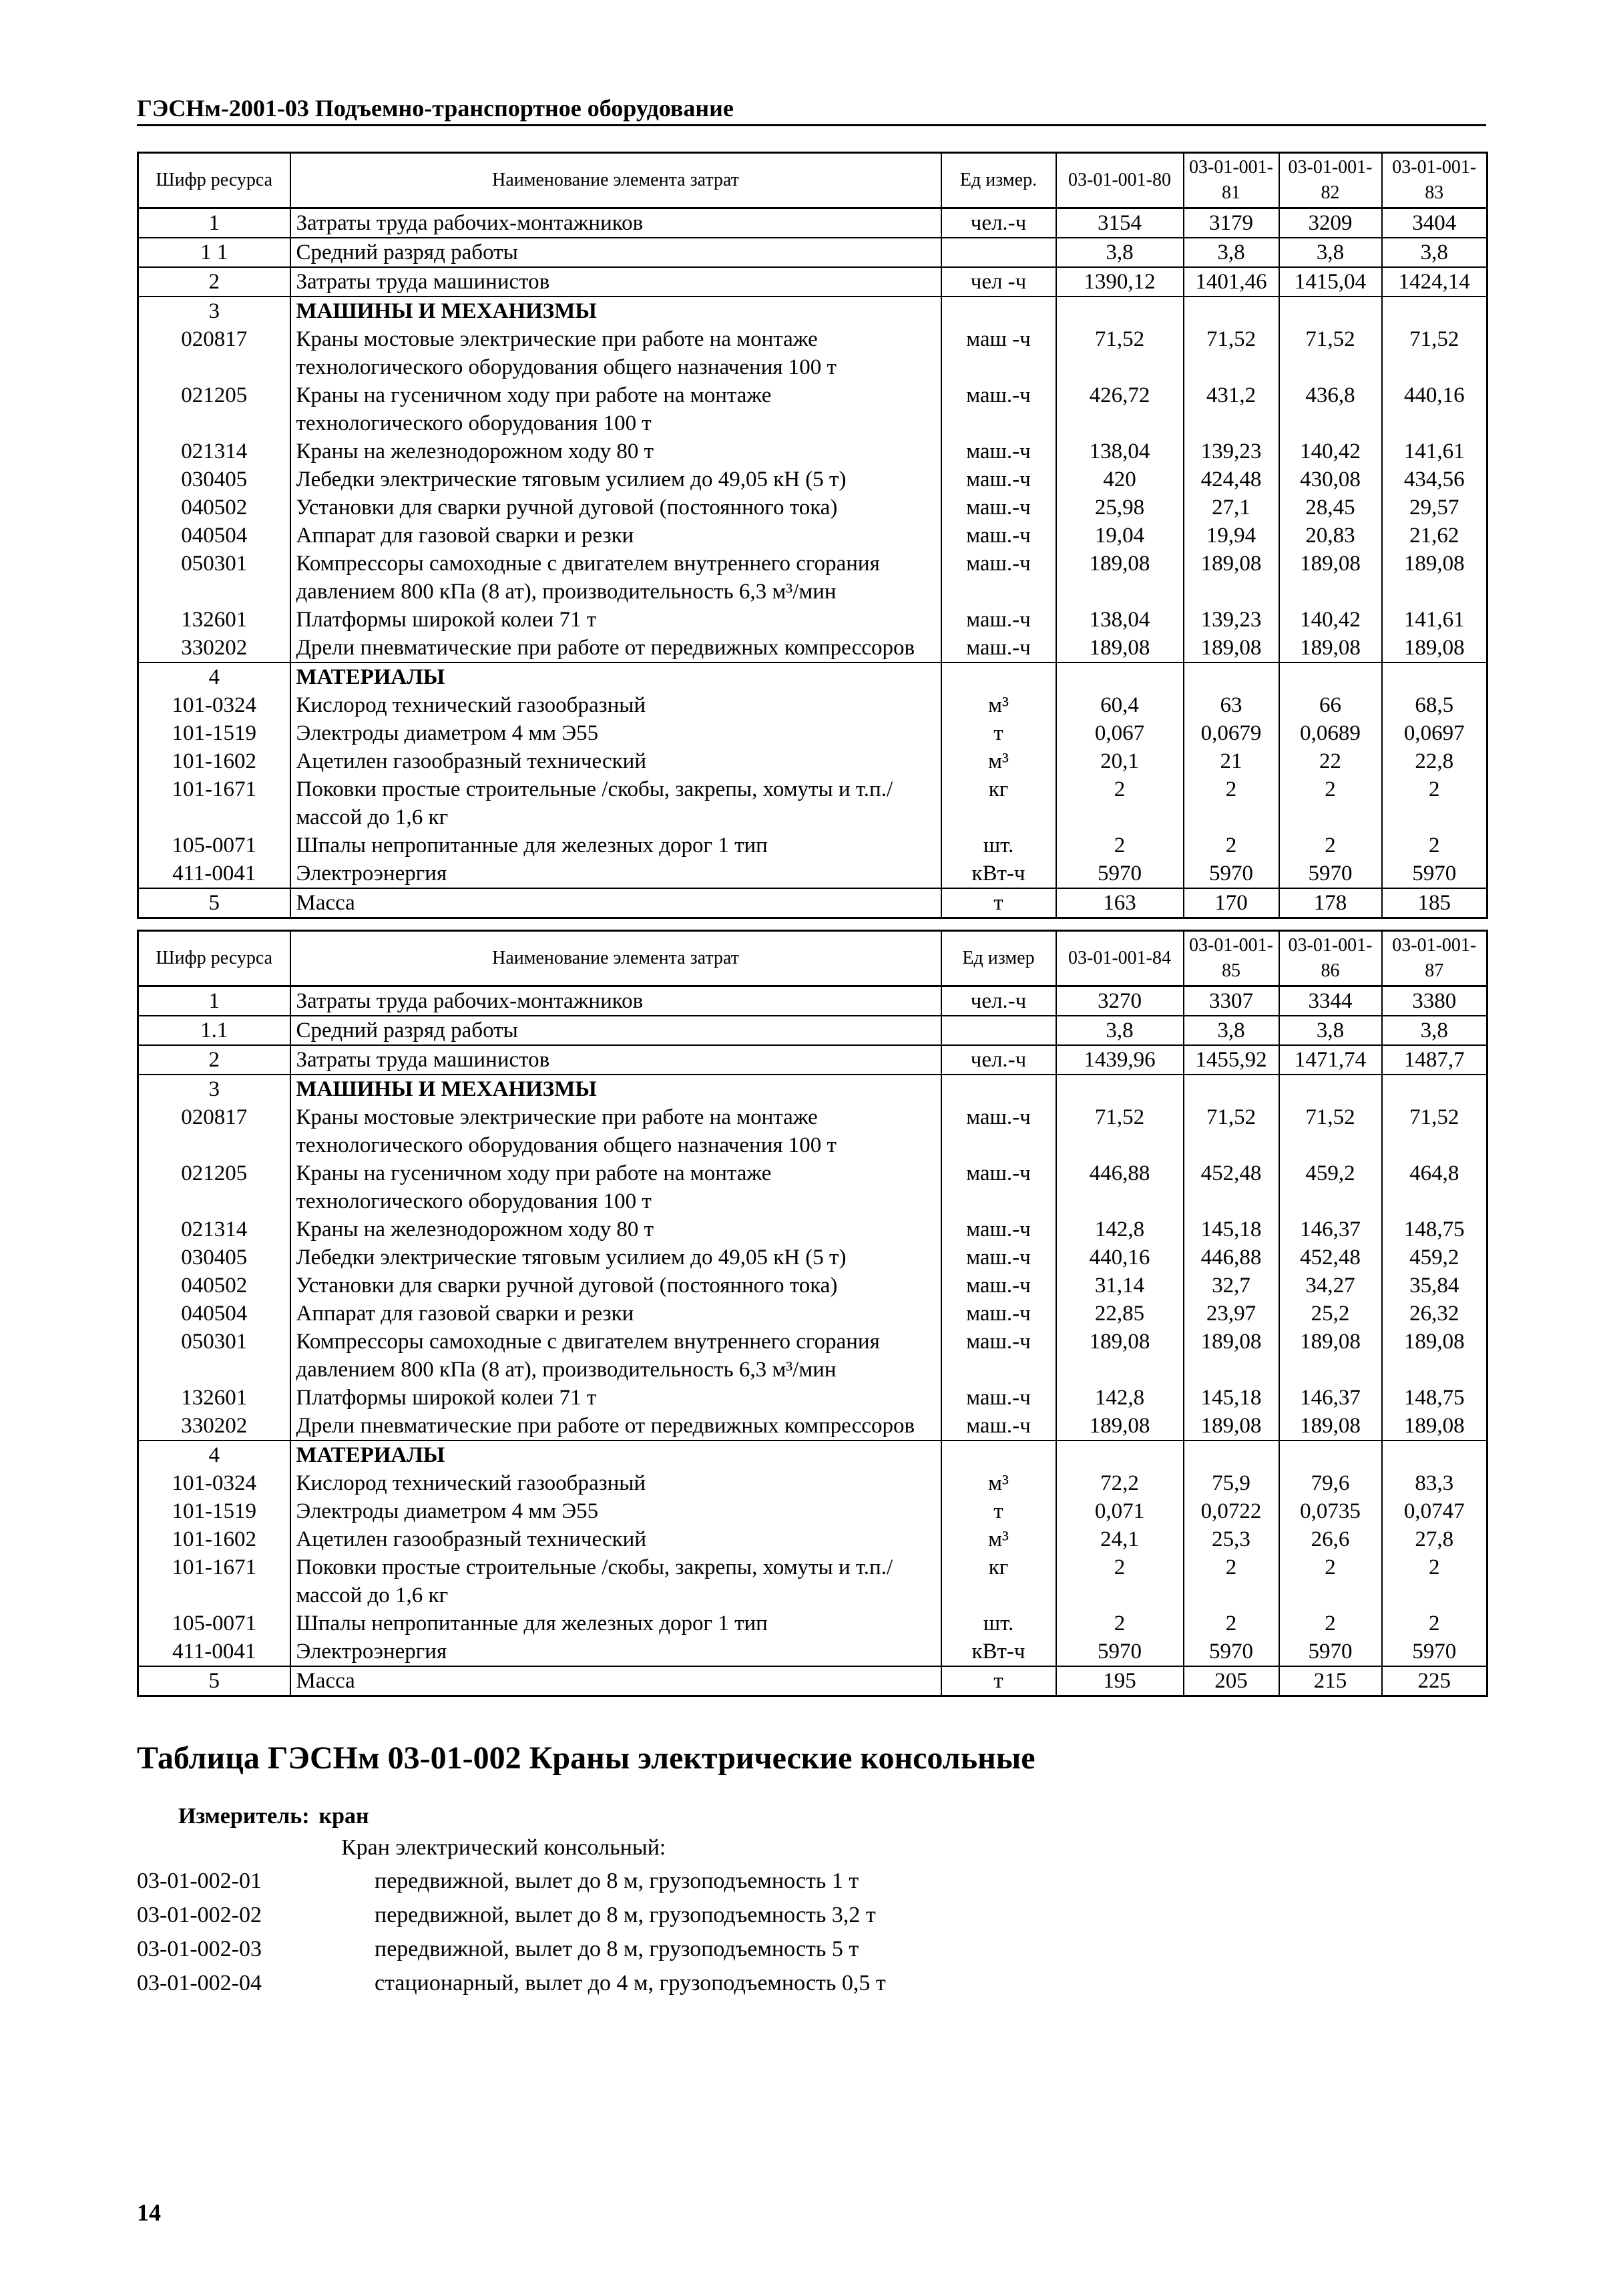 The width and height of the screenshot is (1615, 2296). What do you see at coordinates (1434, 1286) in the screenshot?
I see `value-cell: 35,84` at bounding box center [1434, 1286].